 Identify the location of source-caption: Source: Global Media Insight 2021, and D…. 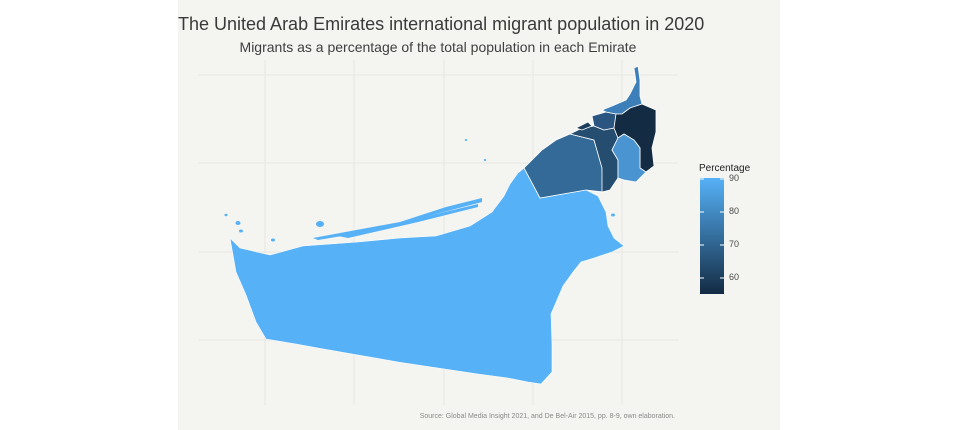
(547, 416).